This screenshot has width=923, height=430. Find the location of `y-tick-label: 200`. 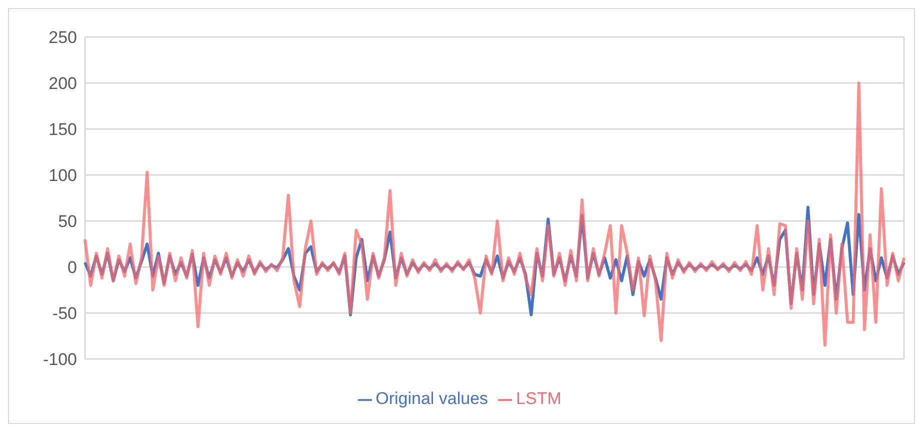

y-tick-label: 200 is located at coordinates (62, 84).